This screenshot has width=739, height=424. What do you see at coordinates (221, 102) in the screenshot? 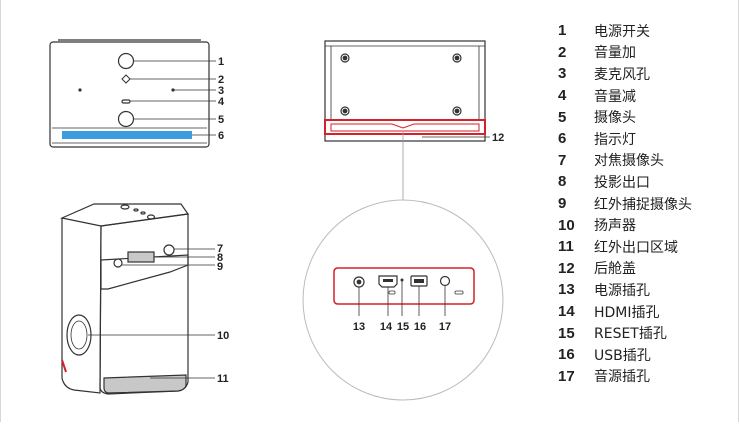
I see `callout-4: 4` at bounding box center [221, 102].